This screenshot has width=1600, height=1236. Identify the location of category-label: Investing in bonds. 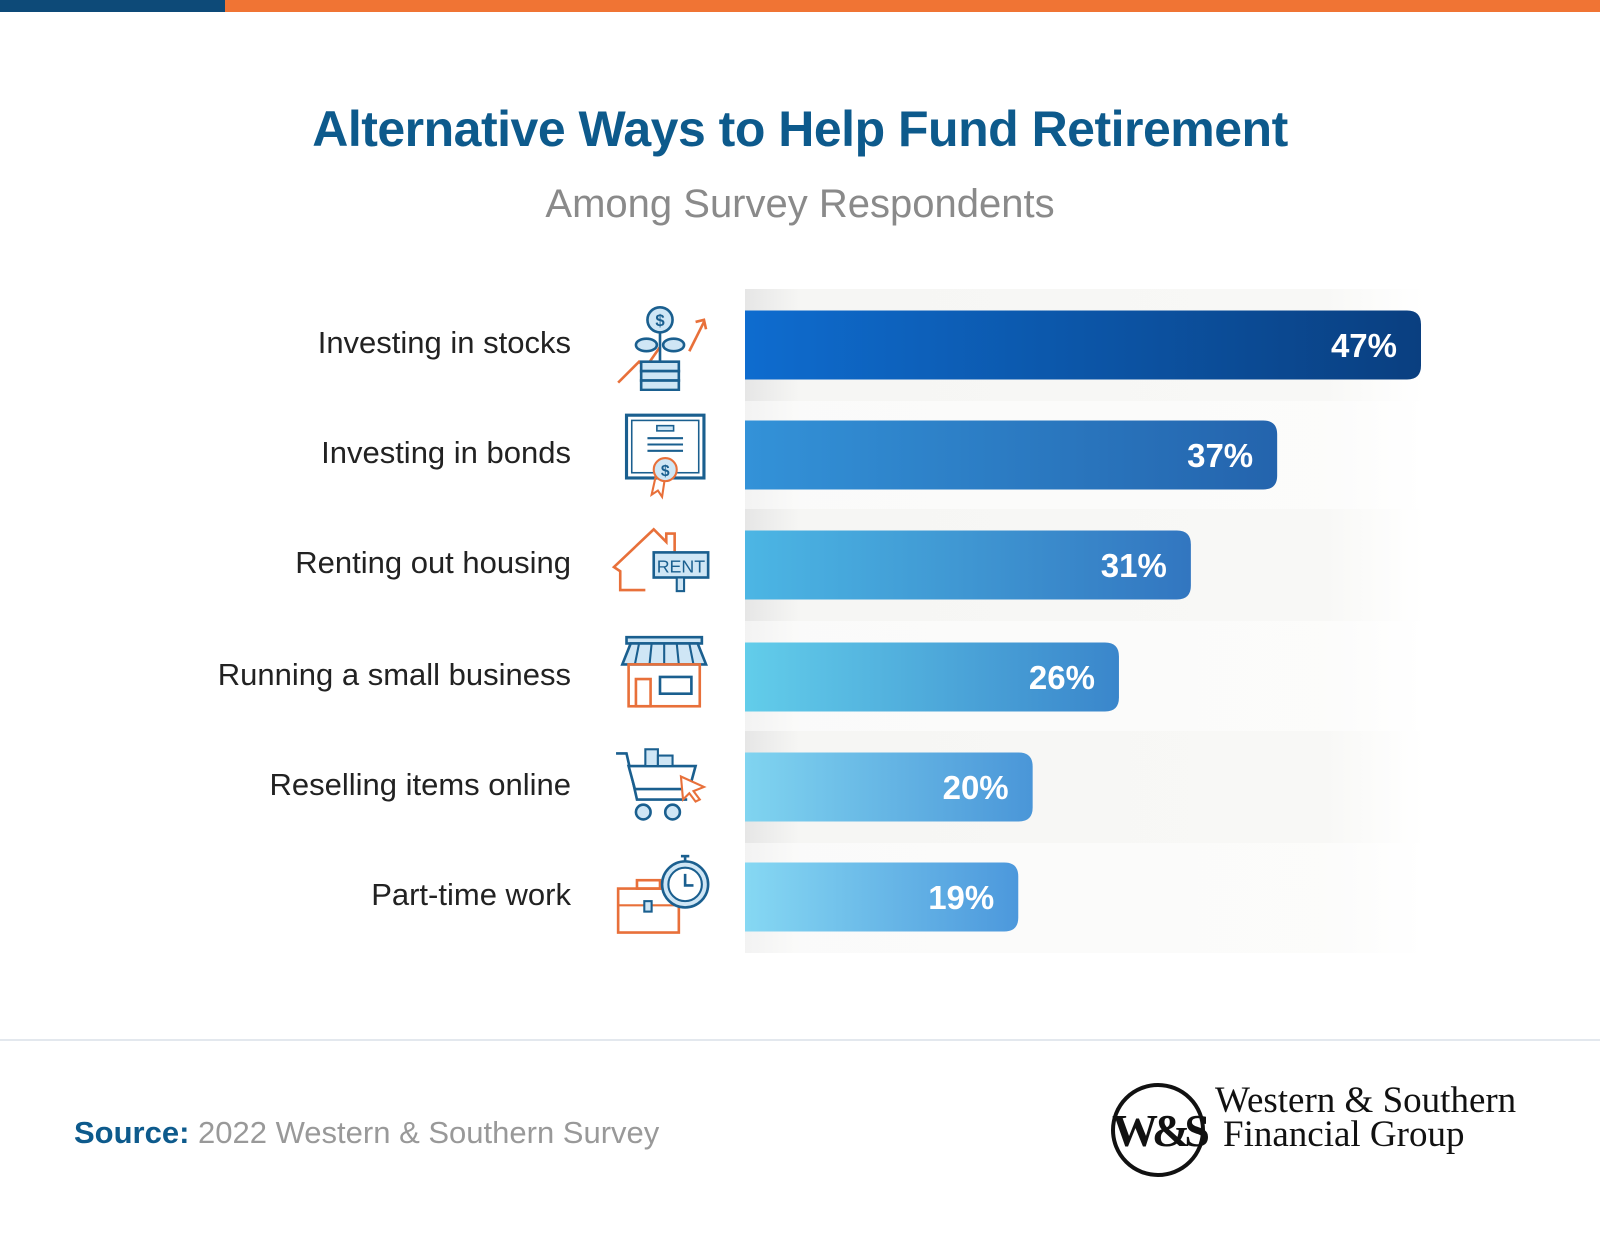
(446, 452).